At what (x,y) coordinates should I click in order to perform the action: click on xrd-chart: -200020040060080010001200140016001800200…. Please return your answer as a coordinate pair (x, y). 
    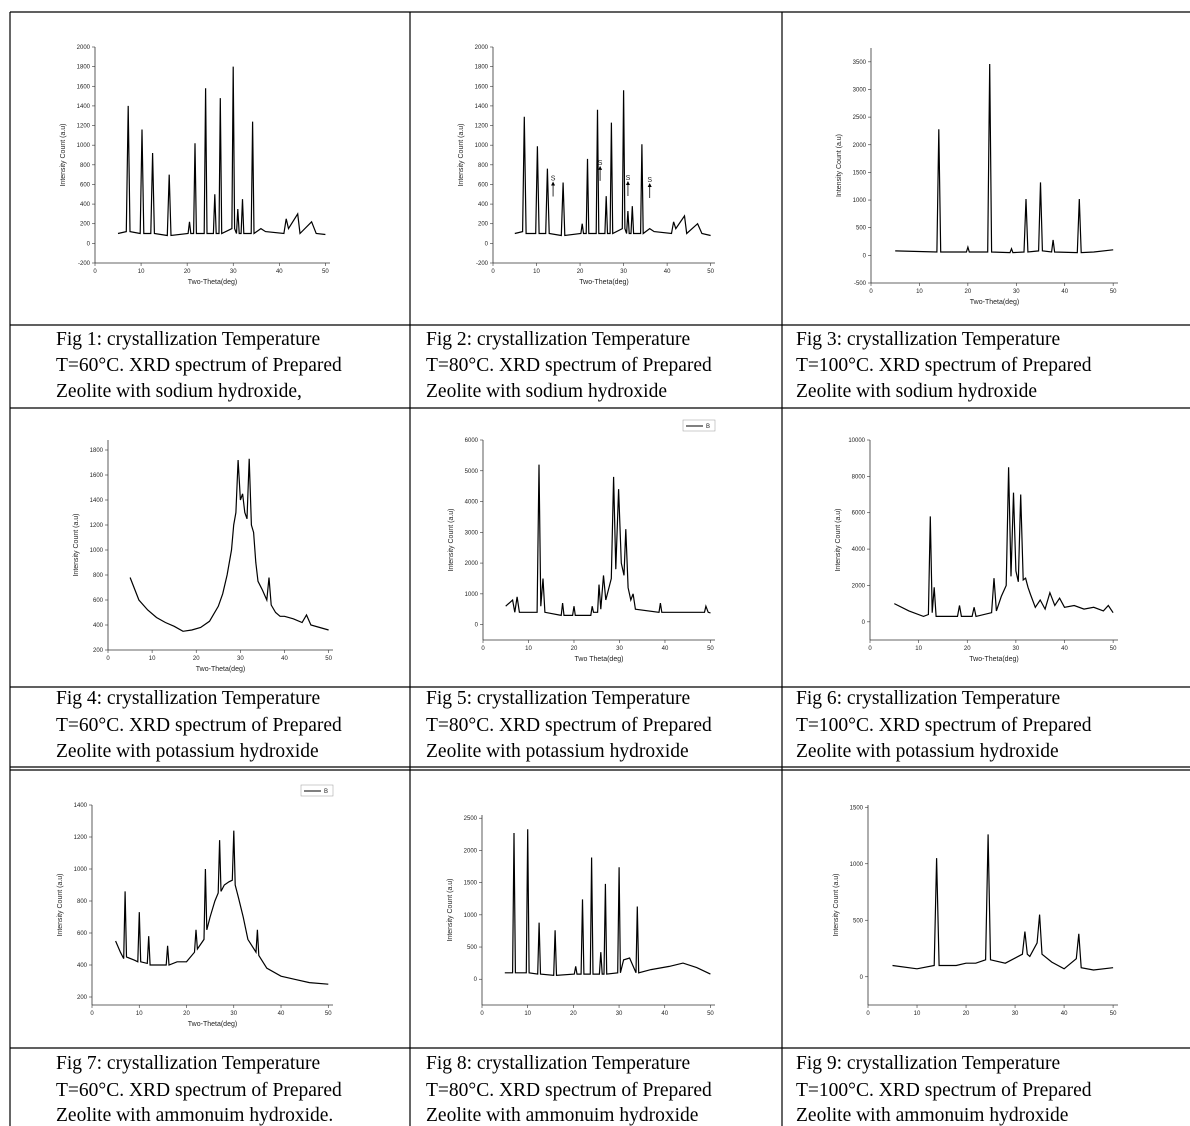
    Looking at the image, I should click on (195, 165).